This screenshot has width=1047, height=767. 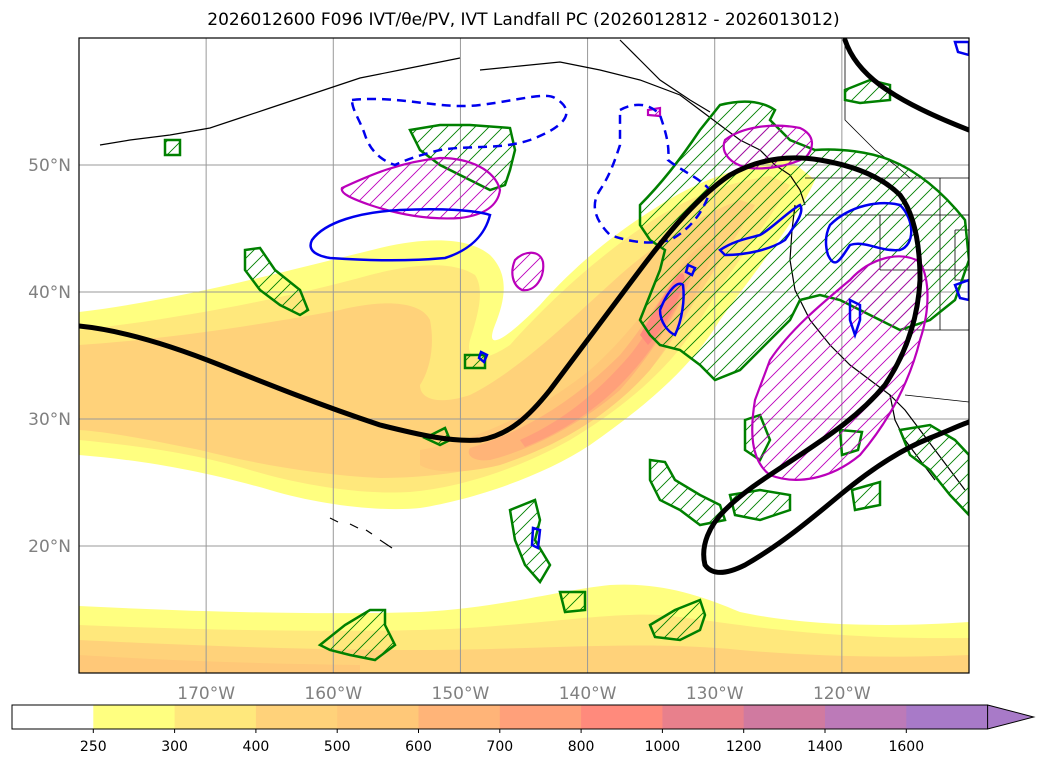 I want to click on y-tick-label: 50°N, so click(x=49, y=166).